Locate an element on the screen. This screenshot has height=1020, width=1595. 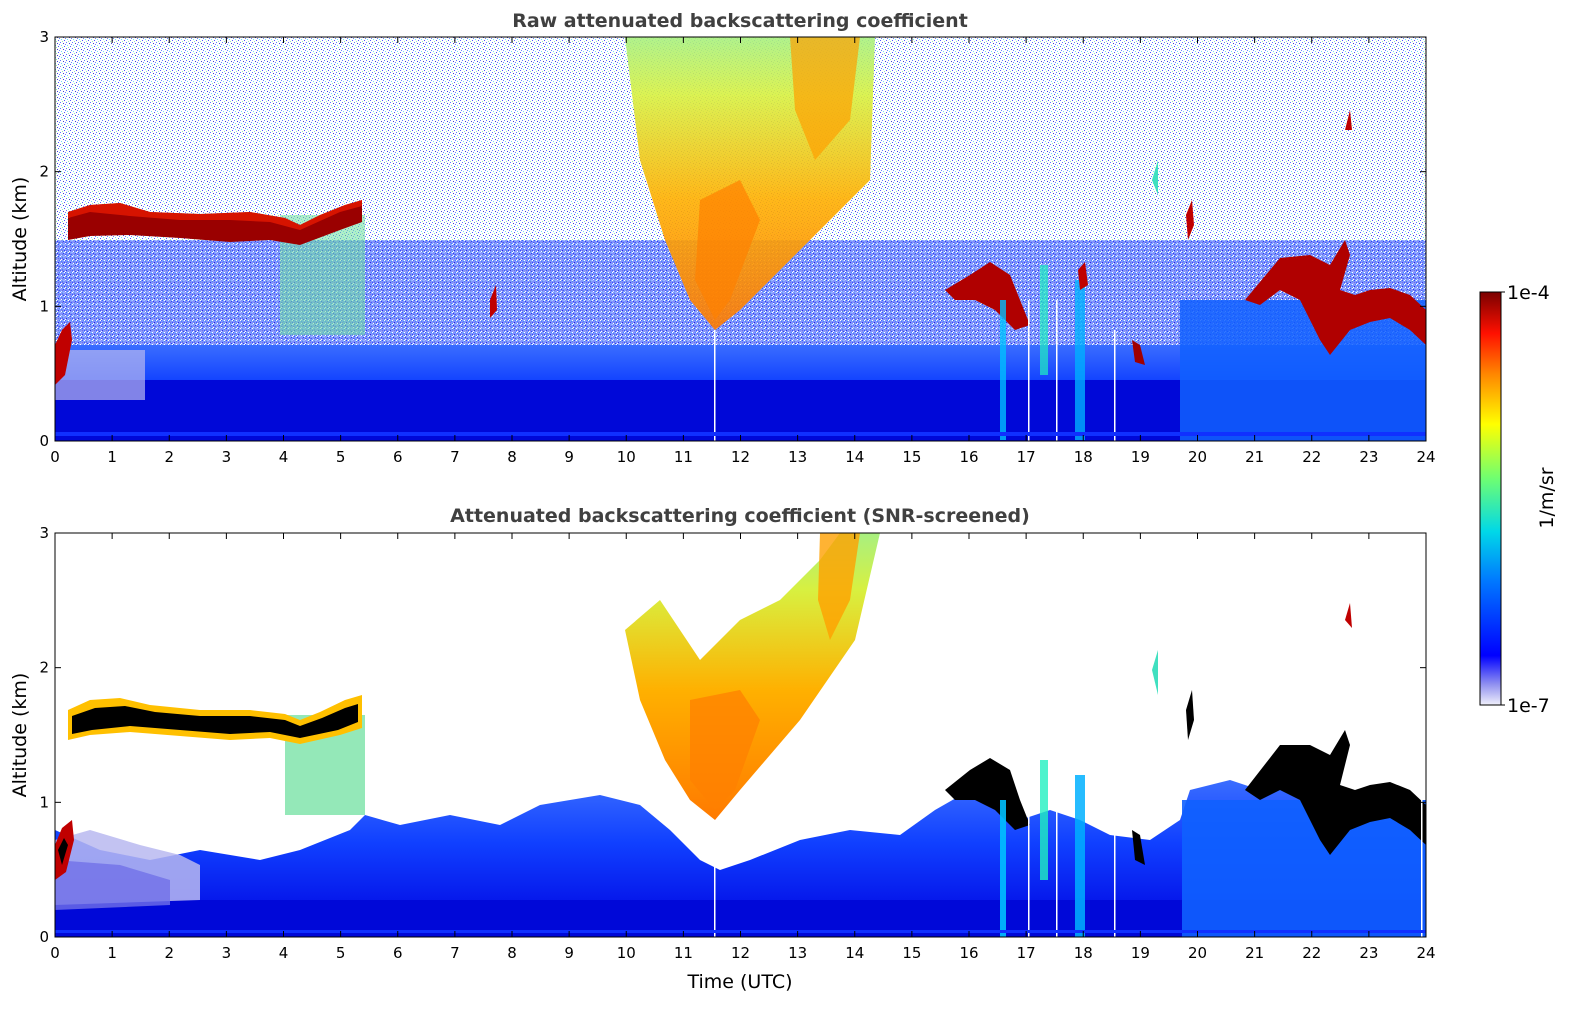
colorbar-min-label: 1e-7 is located at coordinates (1528, 706).